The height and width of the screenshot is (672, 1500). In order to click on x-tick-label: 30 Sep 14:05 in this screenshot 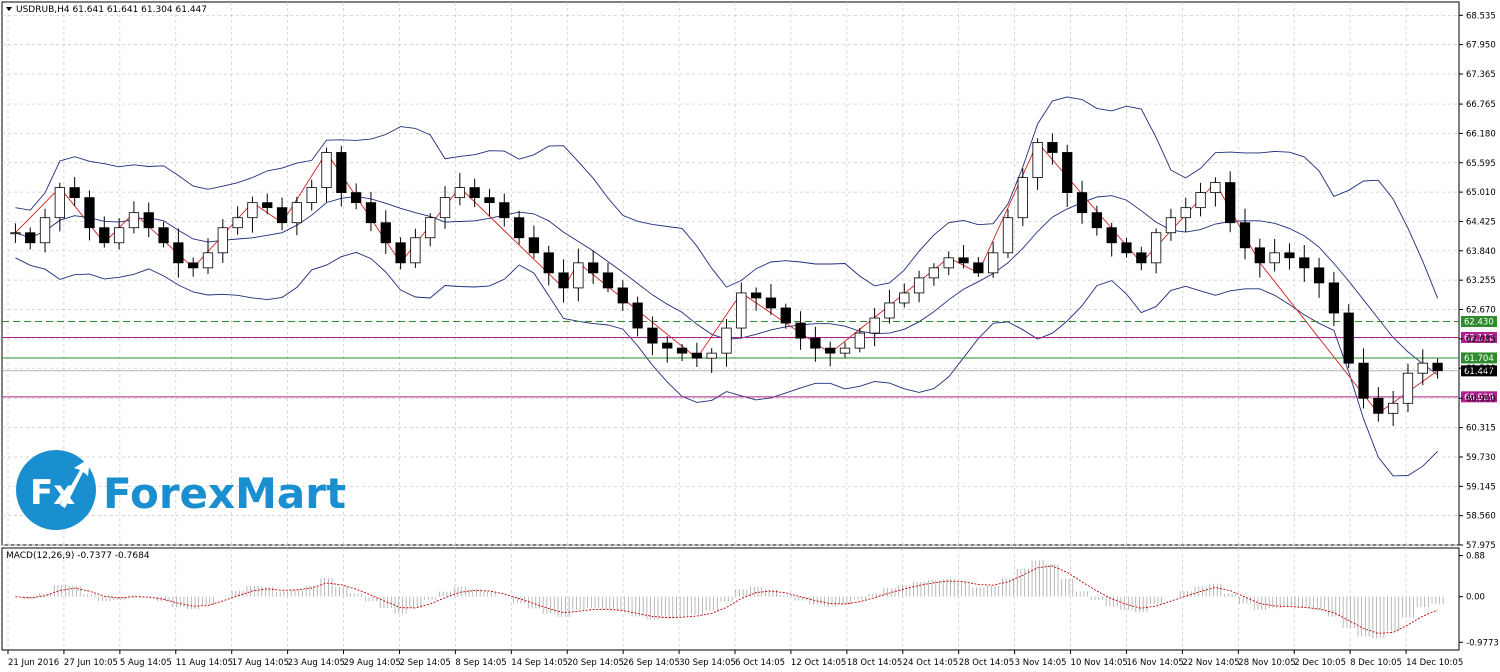, I will do `click(707, 663)`.